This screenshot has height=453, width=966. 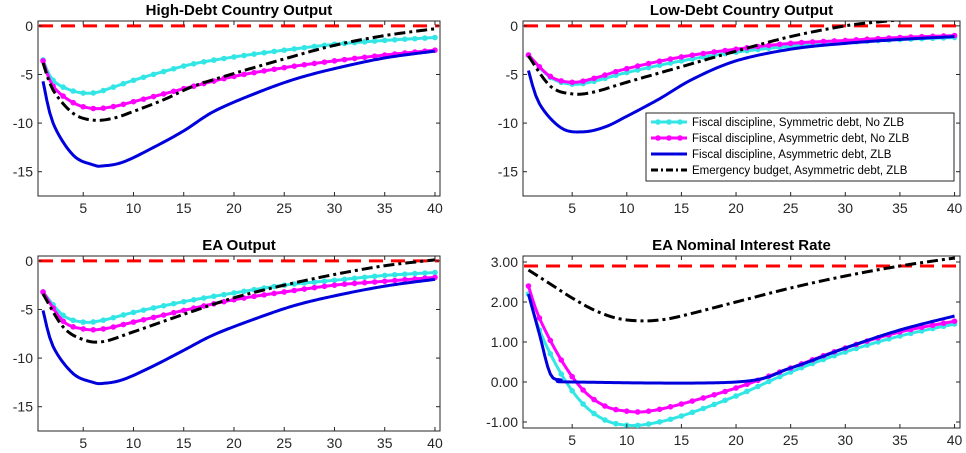 I want to click on panel-title: EA Nominal Interest Rate, so click(x=741, y=245).